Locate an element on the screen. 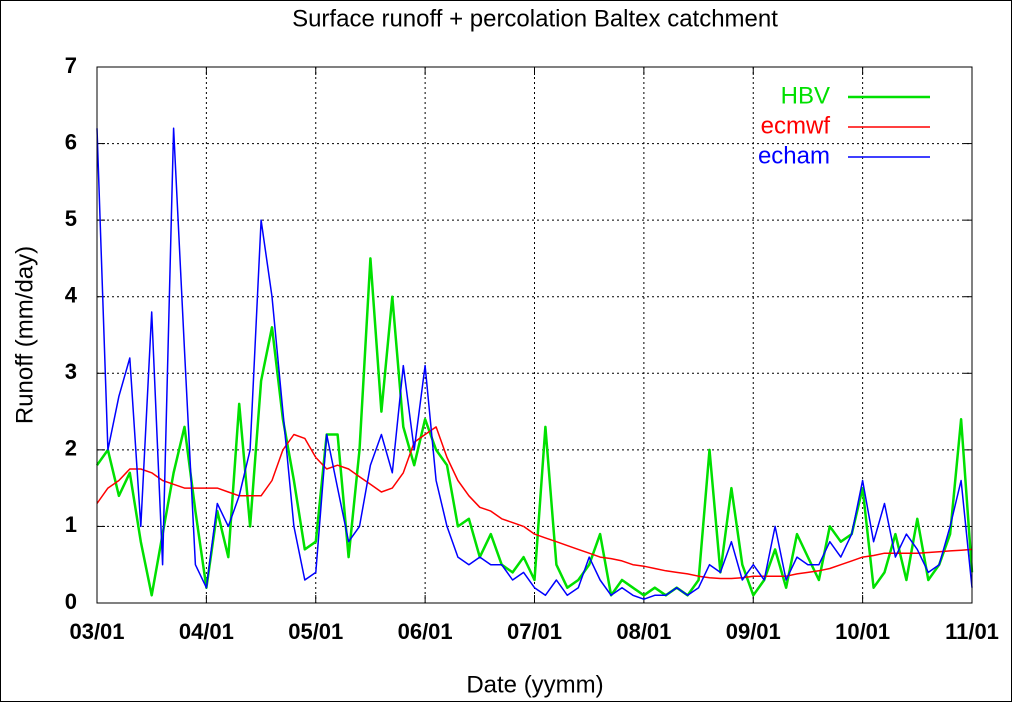 The image size is (1012, 702). x-tick-label: 11/01 is located at coordinates (972, 631).